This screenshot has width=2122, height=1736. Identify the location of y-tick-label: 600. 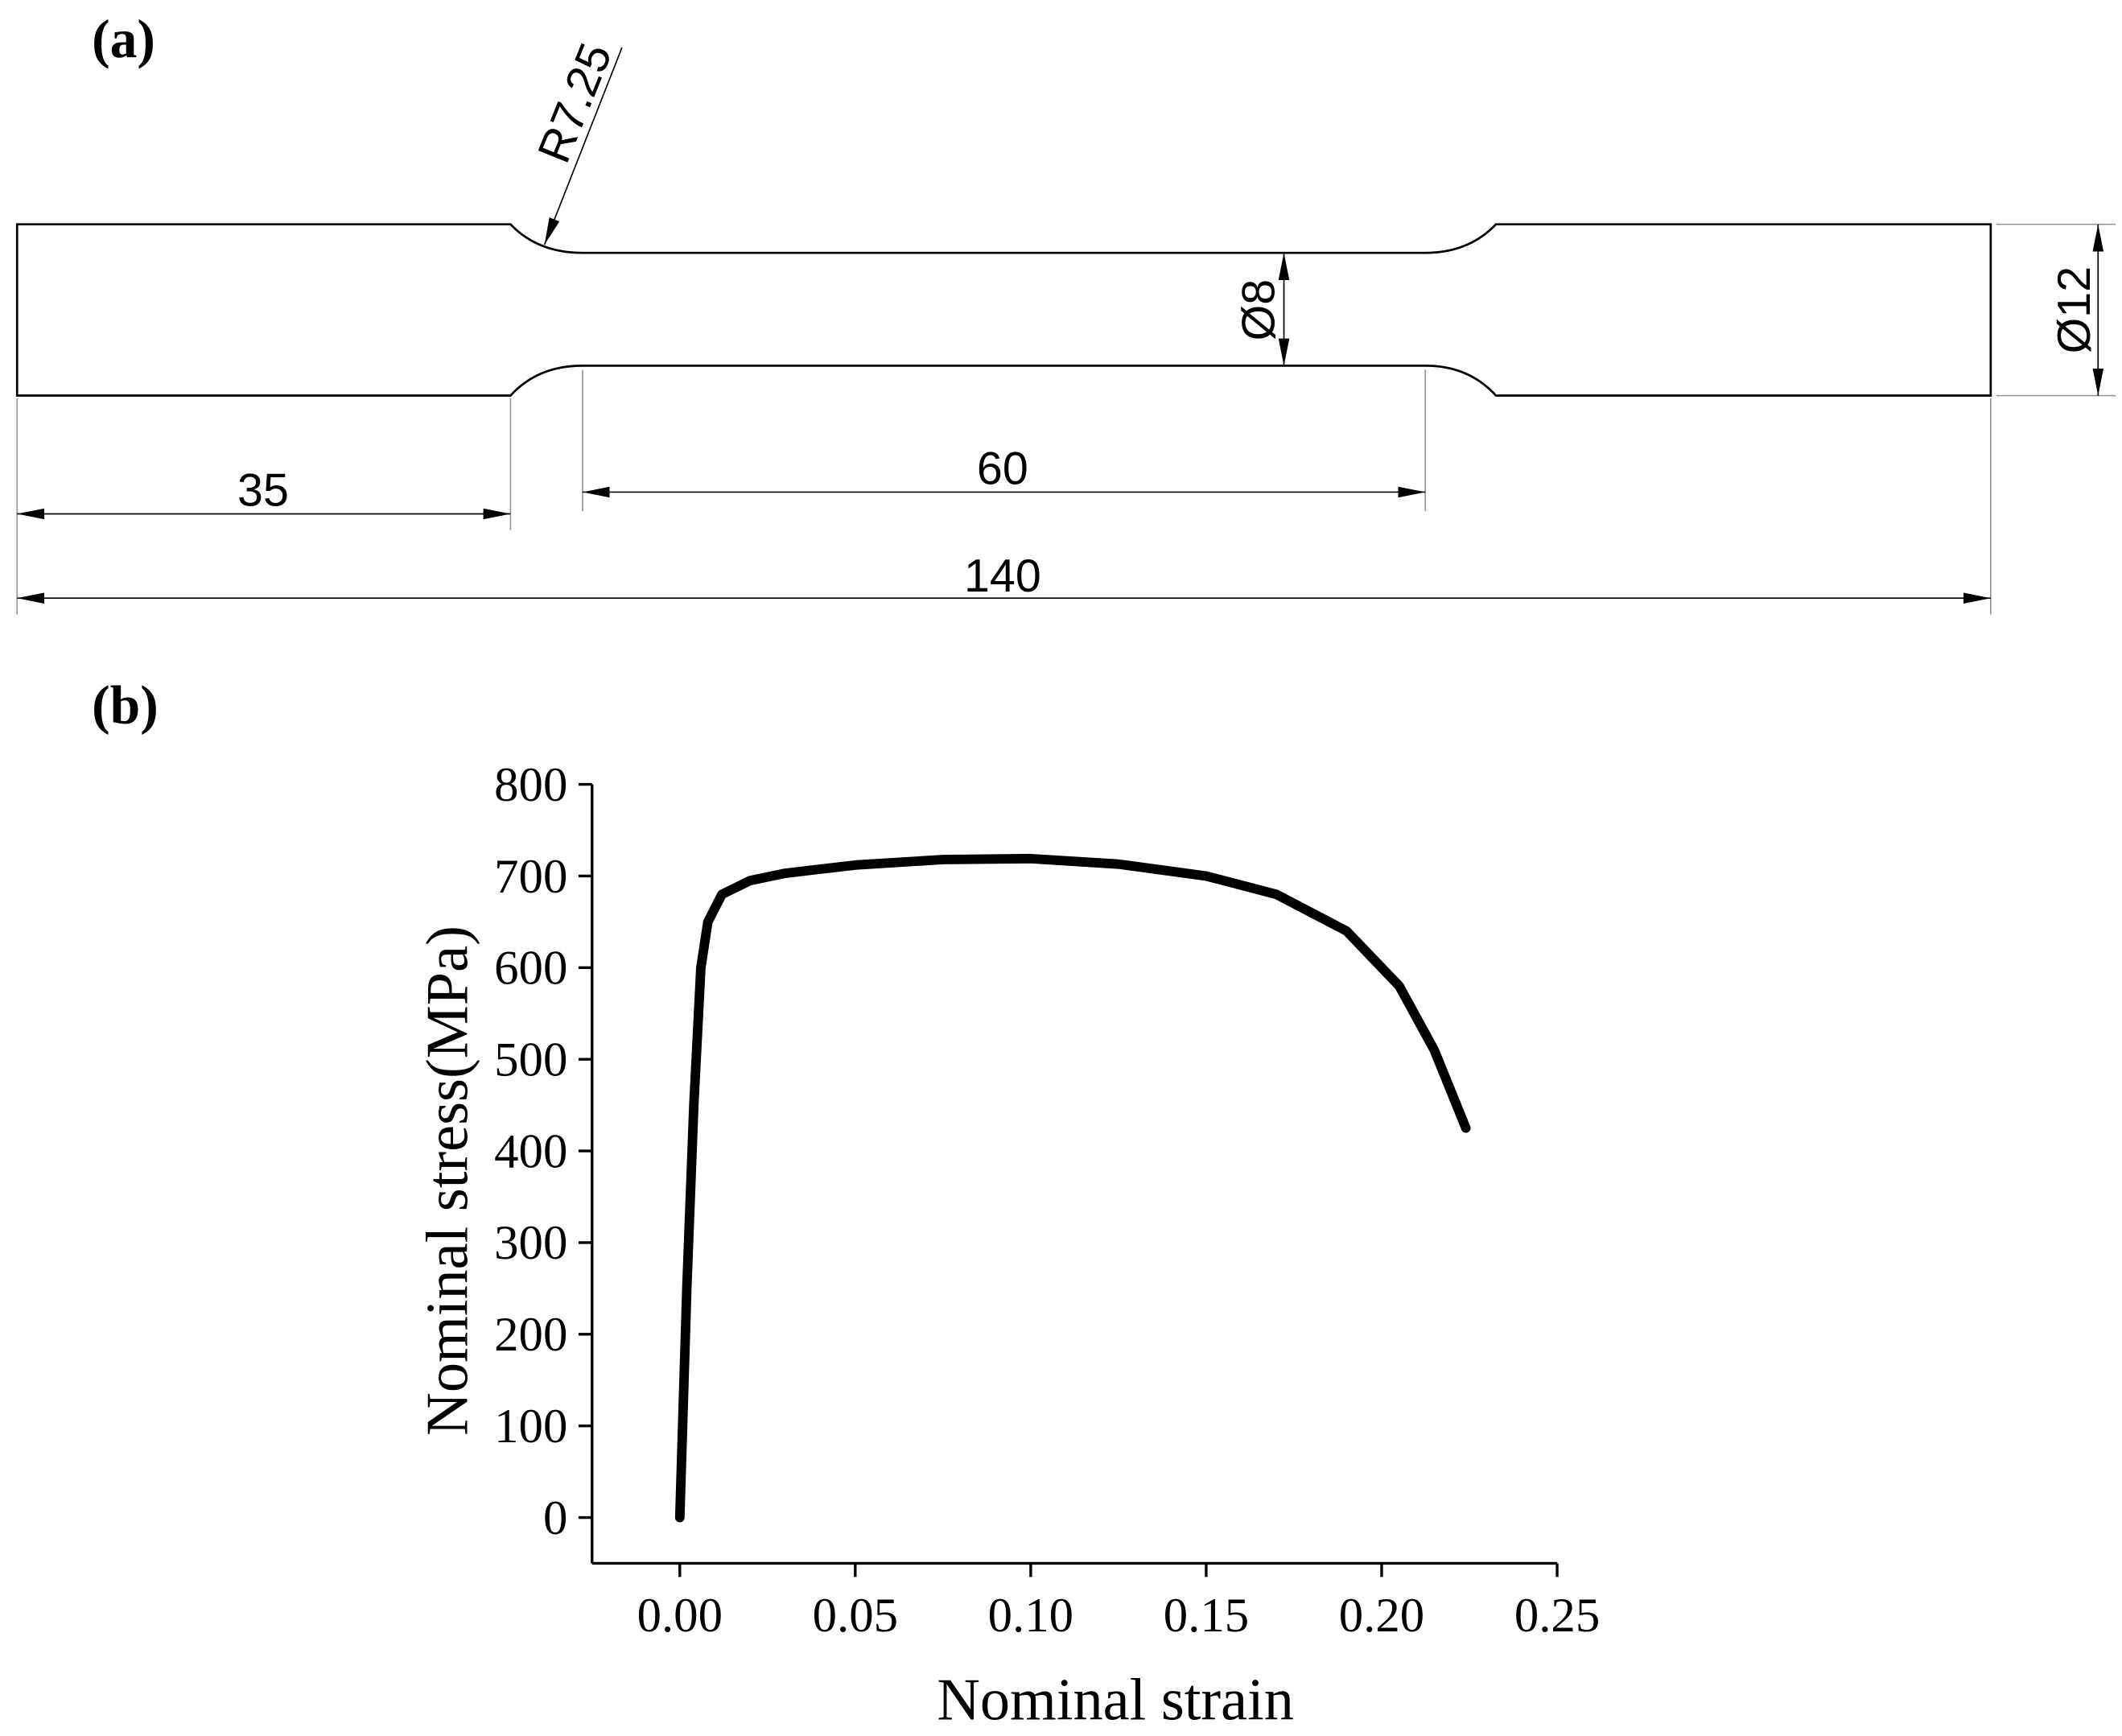
(530, 969).